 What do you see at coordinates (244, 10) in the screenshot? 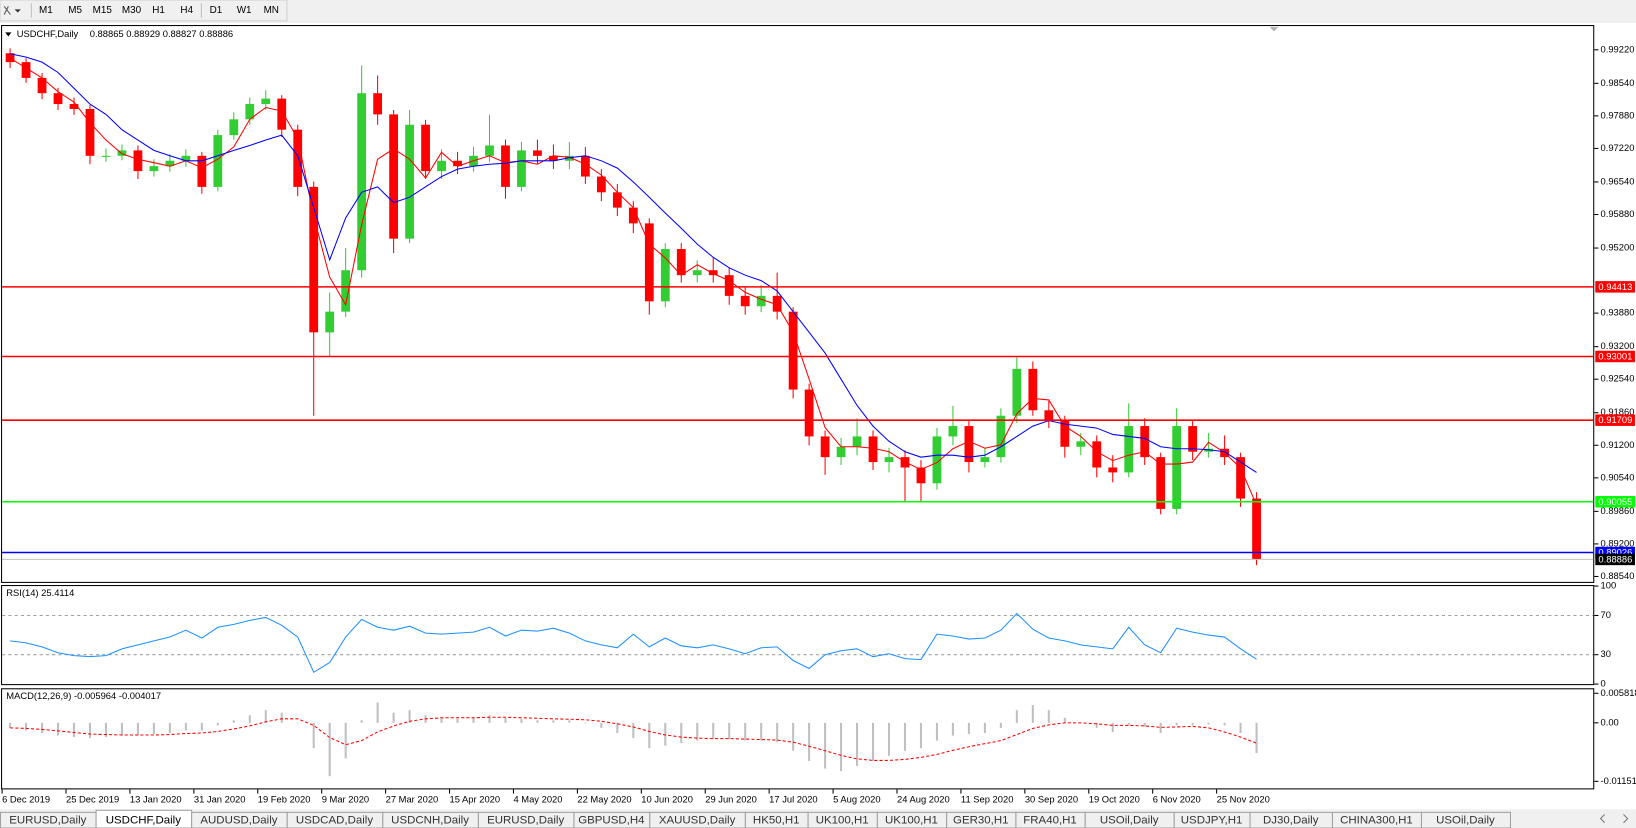
I see `timeframe-button: W1` at bounding box center [244, 10].